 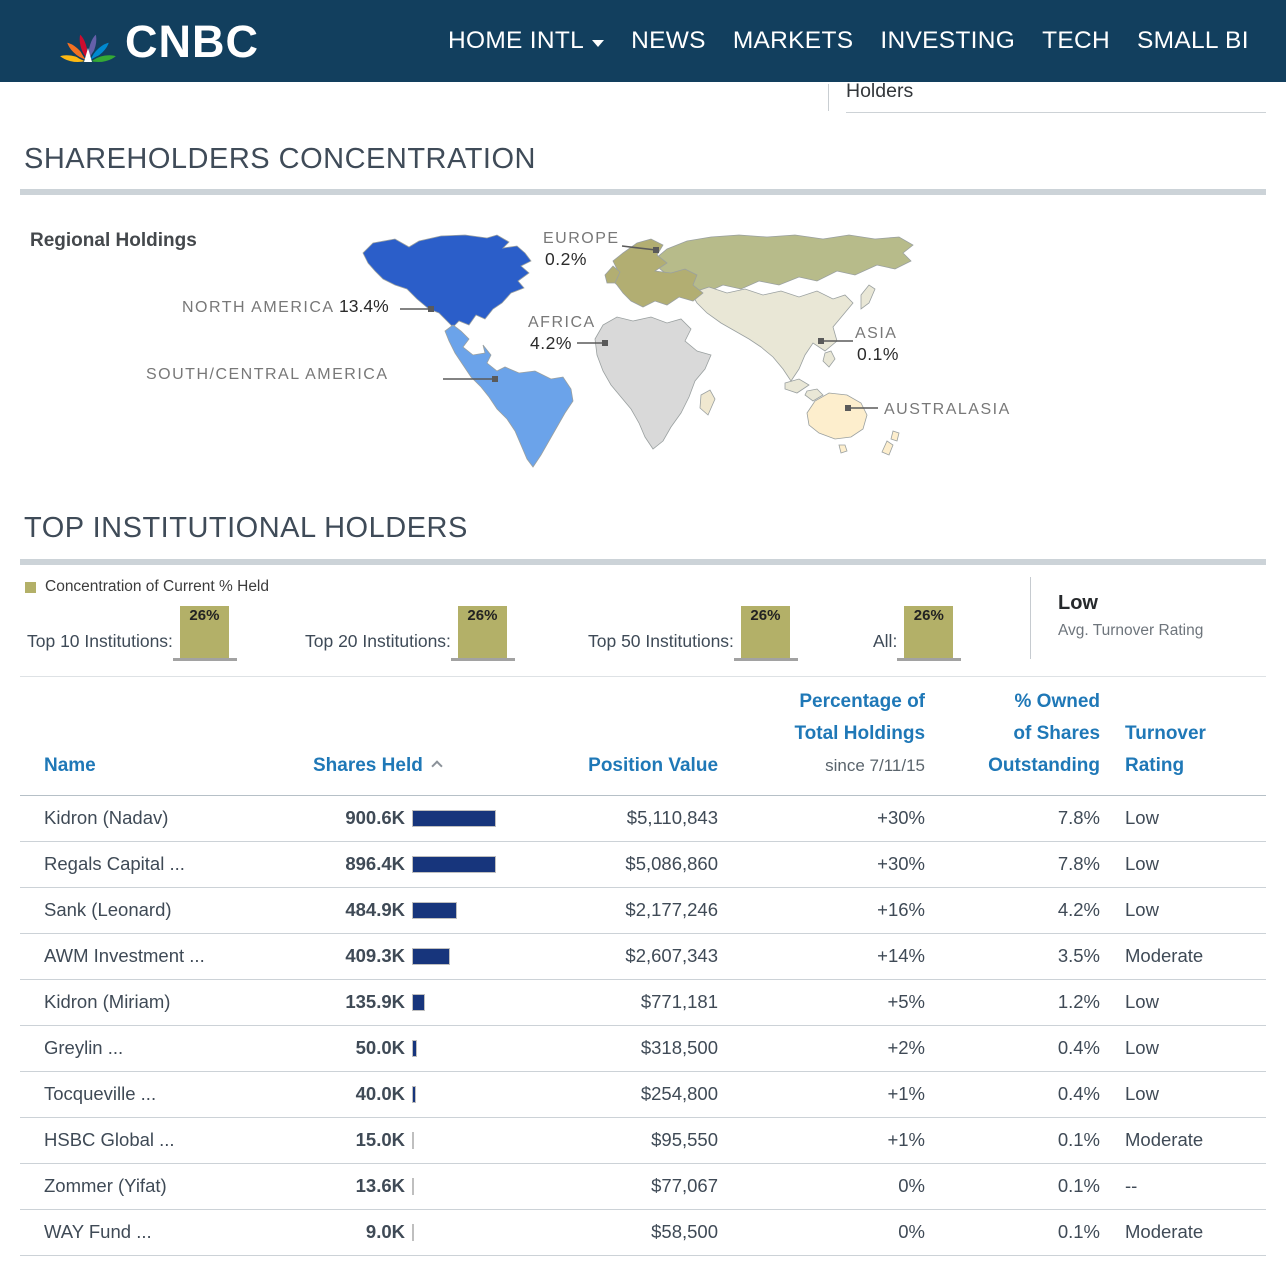 I want to click on africa-shape, so click(x=653, y=383).